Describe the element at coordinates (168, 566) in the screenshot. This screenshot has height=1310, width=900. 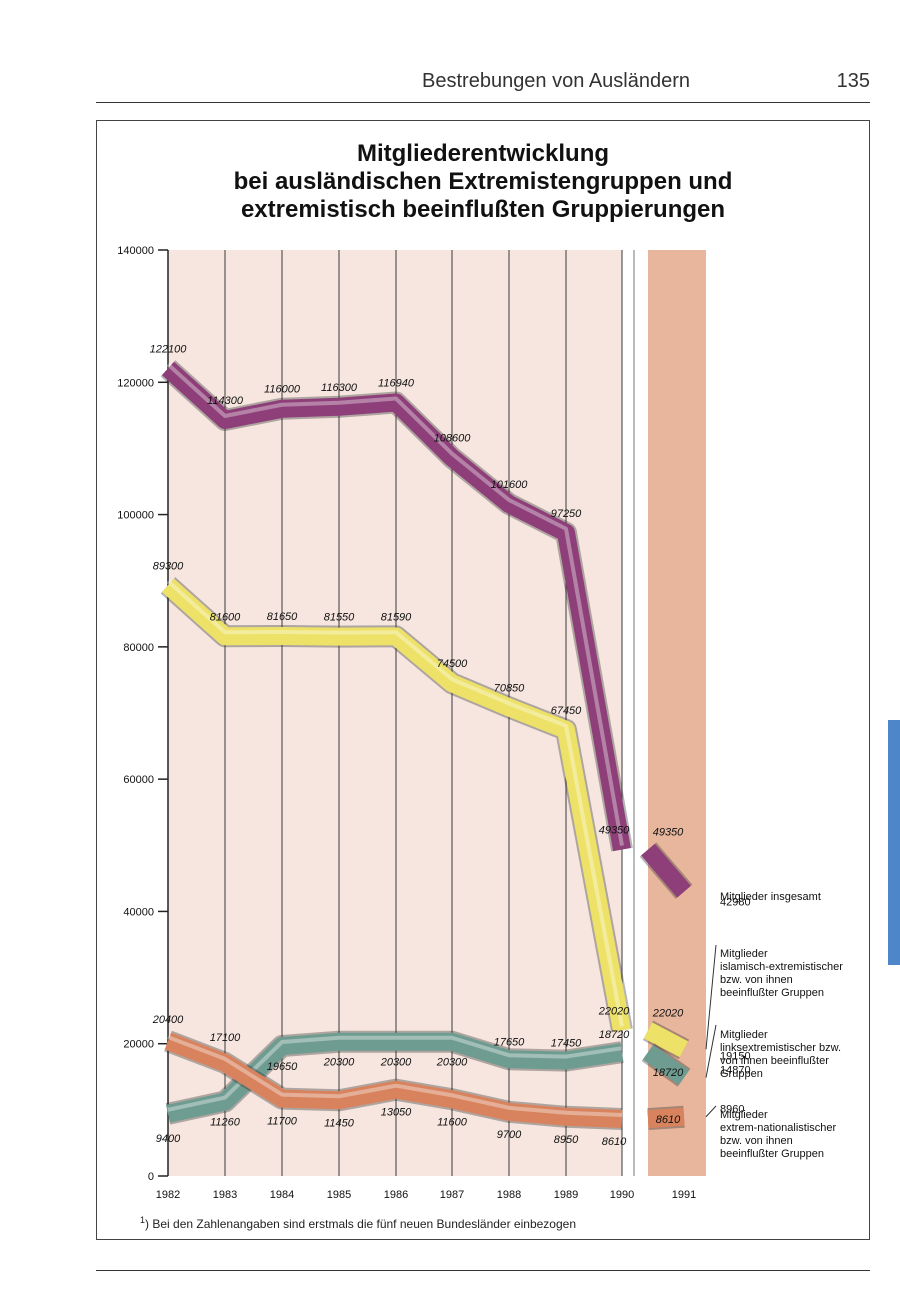
I see `series-2-point-label-1982: 89300` at that location.